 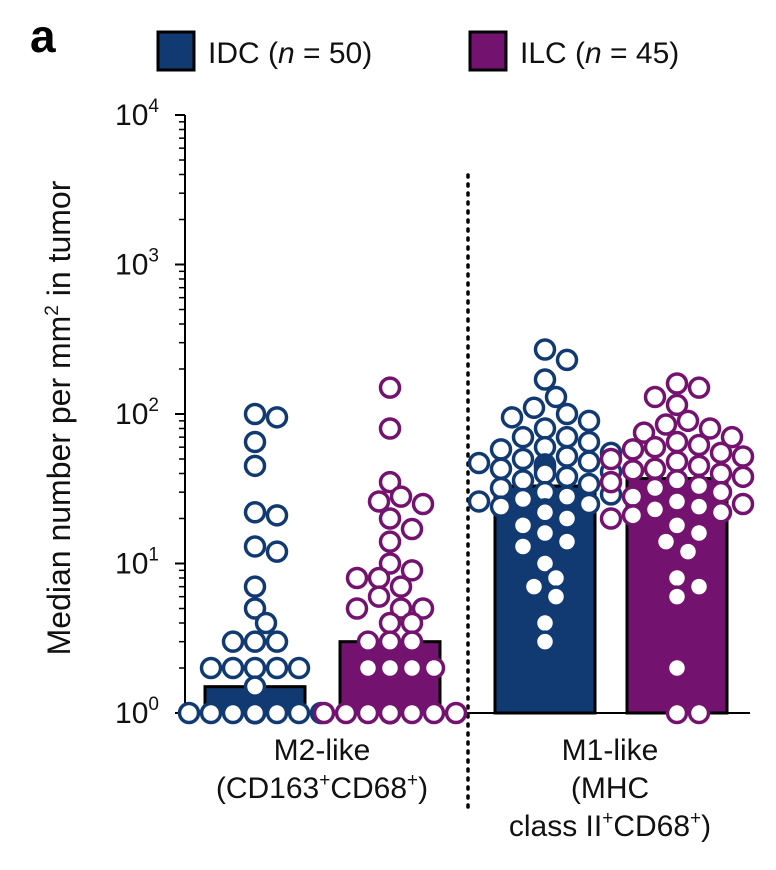 I want to click on legend-label-ilc: ILC (n = 45), so click(x=599, y=53).